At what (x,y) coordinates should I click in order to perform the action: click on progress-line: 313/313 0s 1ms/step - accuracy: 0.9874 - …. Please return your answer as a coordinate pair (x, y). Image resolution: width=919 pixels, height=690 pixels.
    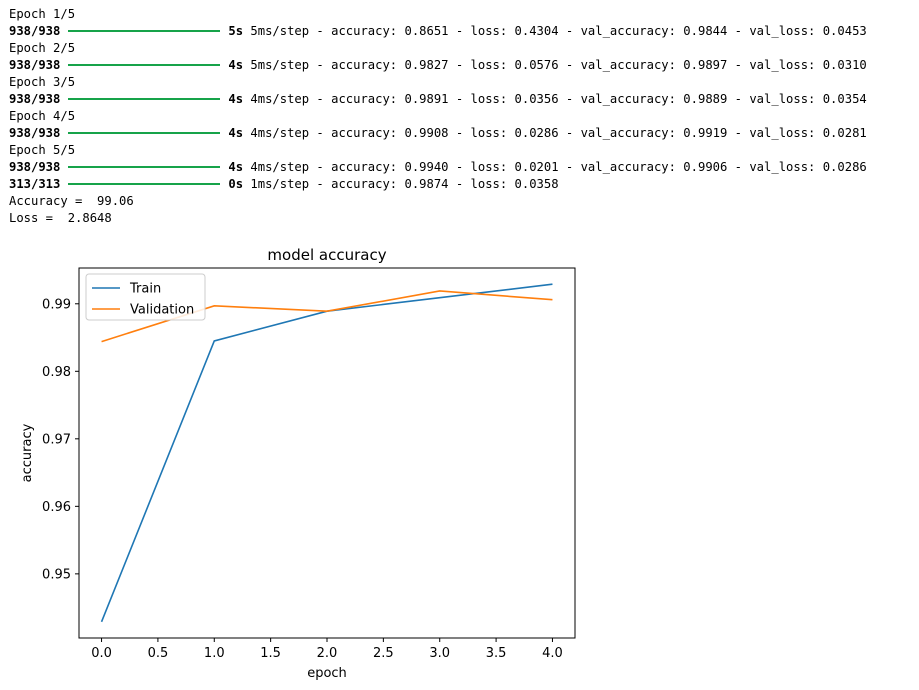
    Looking at the image, I should click on (438, 184).